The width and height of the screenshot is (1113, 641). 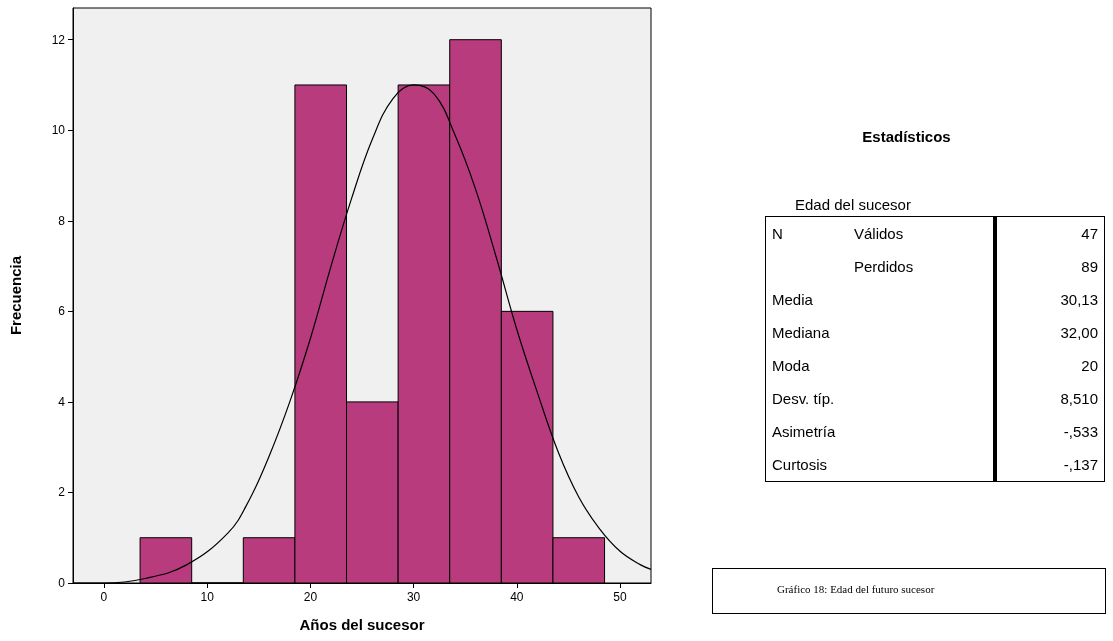 I want to click on category-label: Válidos, so click(x=879, y=233).